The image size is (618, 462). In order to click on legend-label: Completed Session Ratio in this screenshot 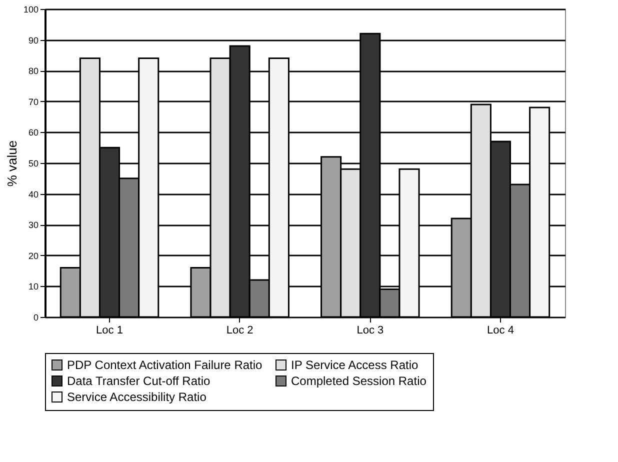, I will do `click(359, 381)`.